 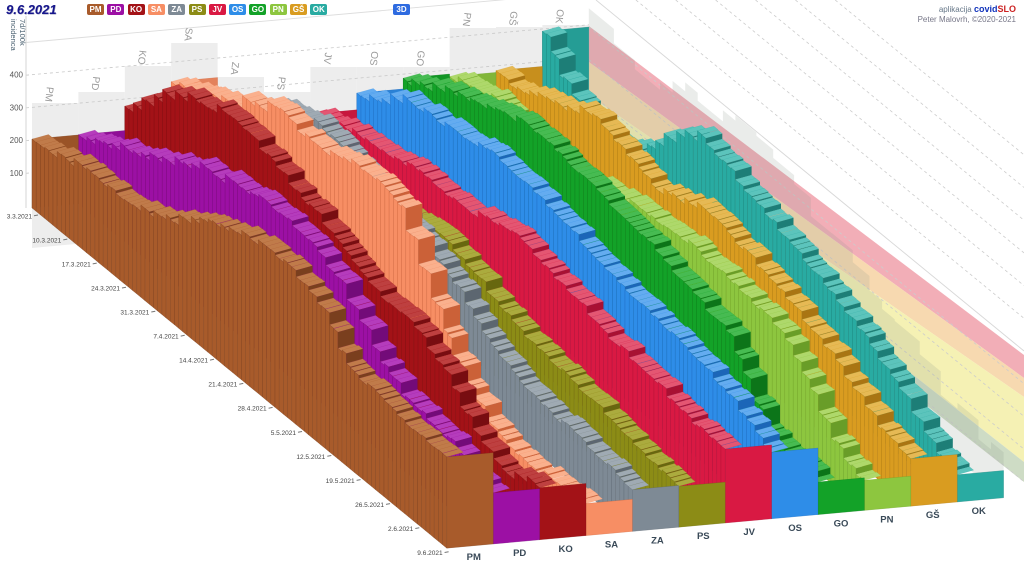 What do you see at coordinates (20, 216) in the screenshot?
I see `svg-text: 3.3.2021` at bounding box center [20, 216].